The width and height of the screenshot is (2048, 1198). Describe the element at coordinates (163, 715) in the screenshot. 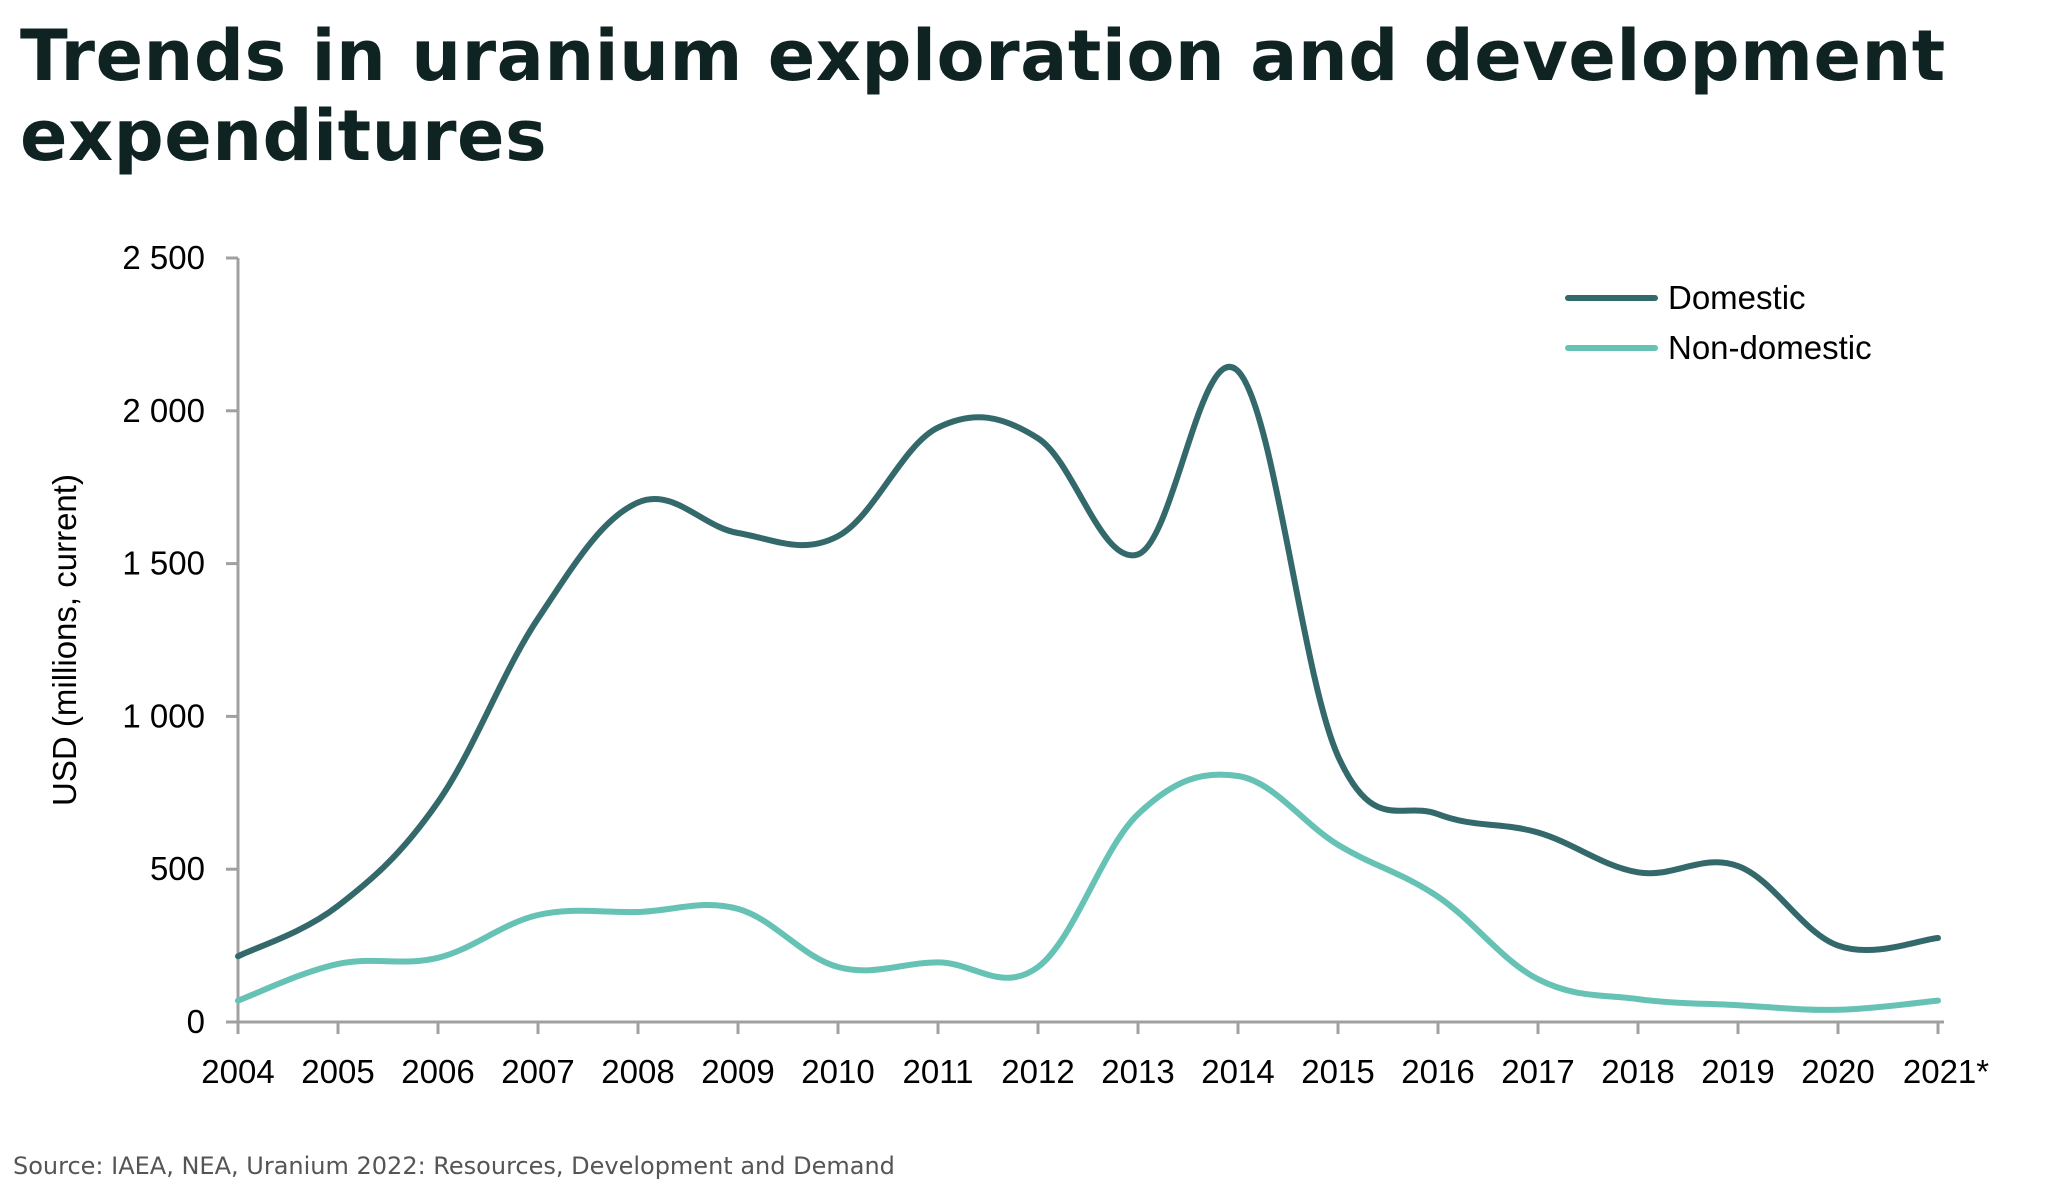

I see `y-tick-label: 1 000` at that location.